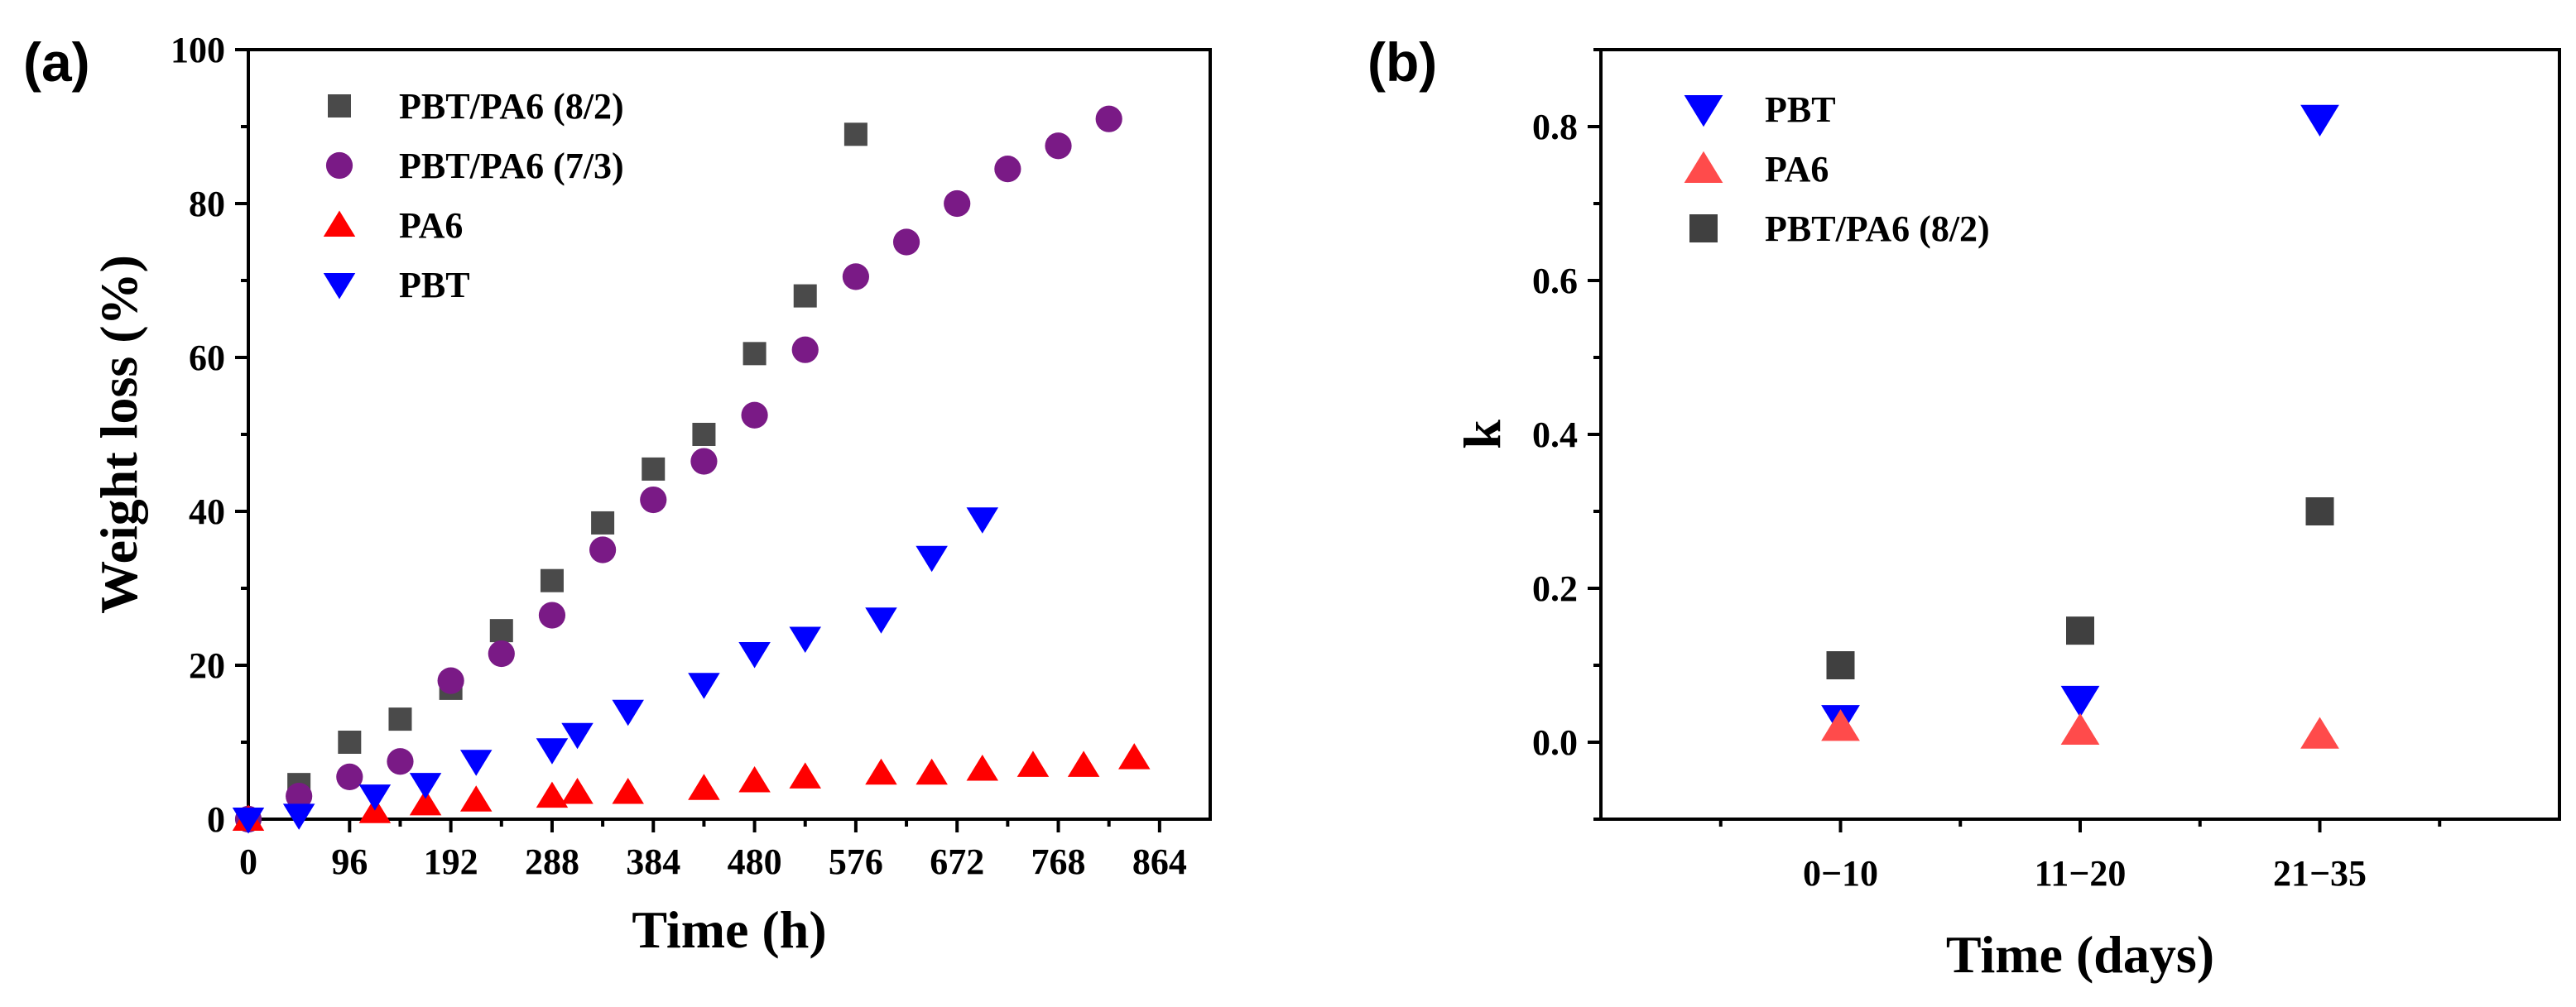 This screenshot has height=1007, width=2576. What do you see at coordinates (209, 435) in the screenshot?
I see `panel-a-y-axis: 0 20 40 60 80 100` at bounding box center [209, 435].